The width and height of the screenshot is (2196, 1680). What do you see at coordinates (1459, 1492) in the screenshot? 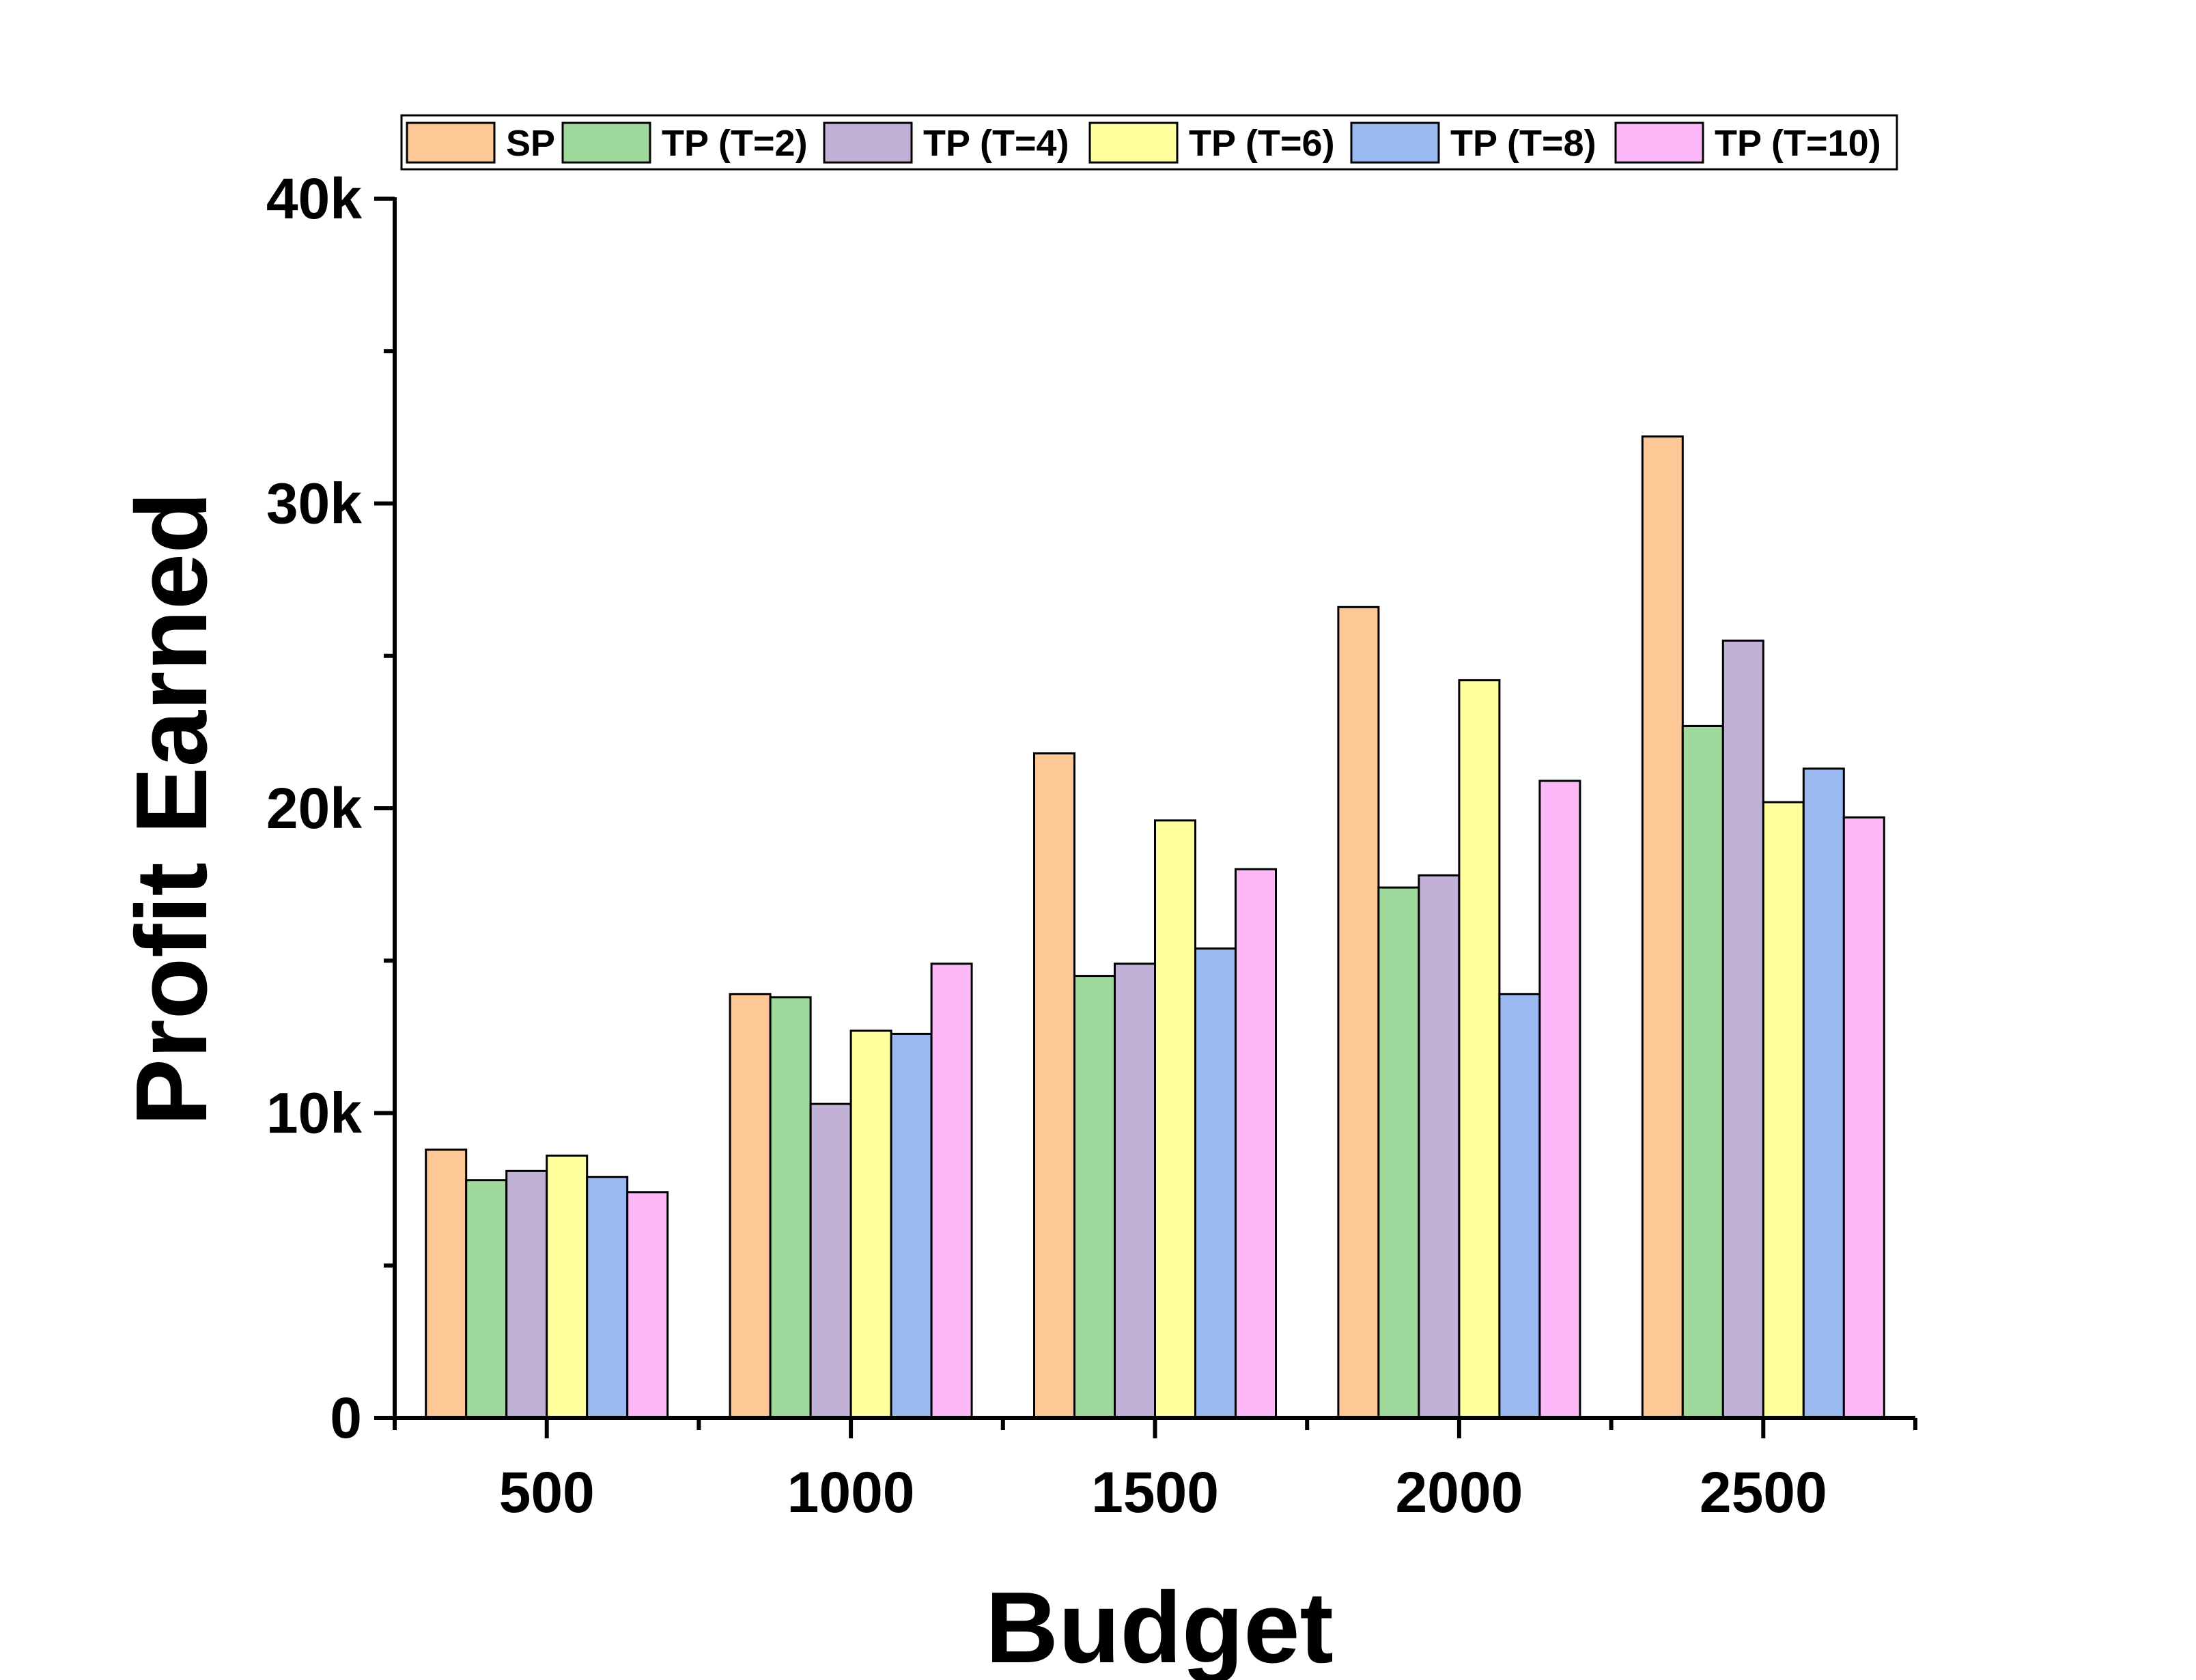
I see `x-tick-label-2000: 2000` at bounding box center [1459, 1492].